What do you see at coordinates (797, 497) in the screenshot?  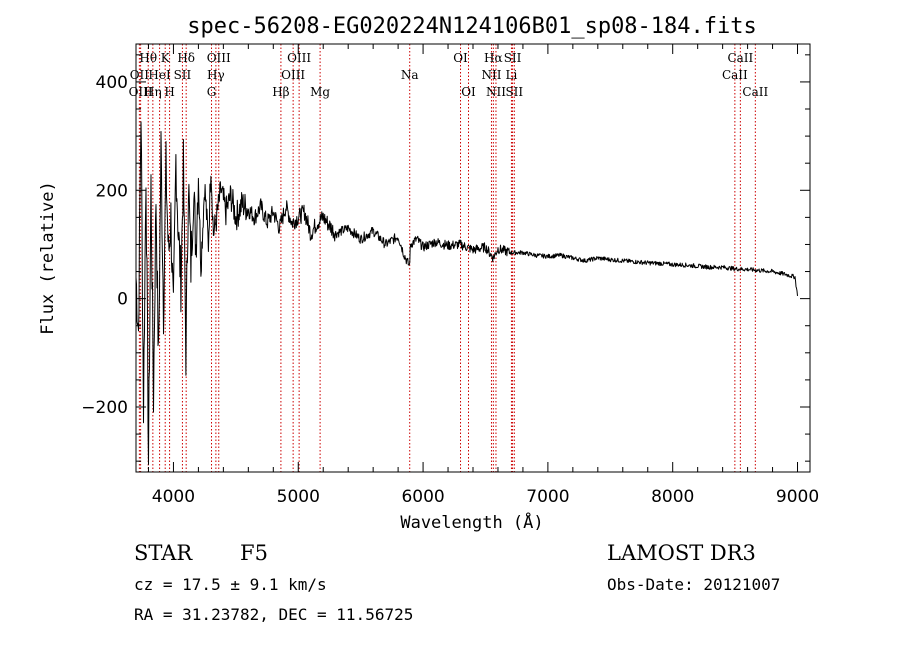 I see `x-tick-label: 9000` at bounding box center [797, 497].